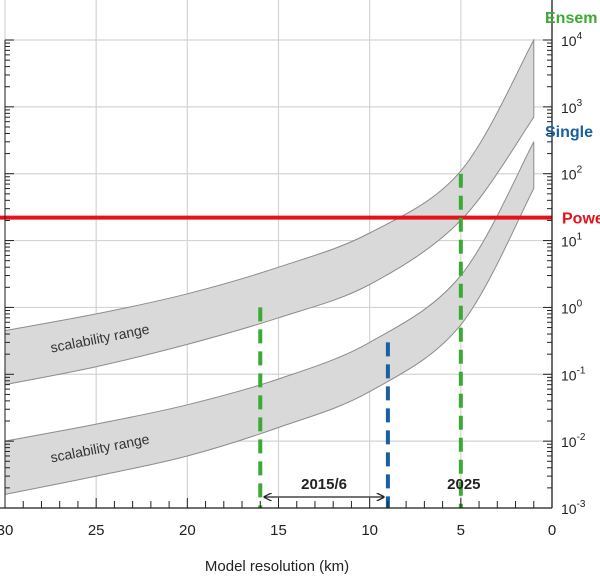 The width and height of the screenshot is (600, 582). I want to click on x-axis-title: Model resolution (km), so click(277, 566).